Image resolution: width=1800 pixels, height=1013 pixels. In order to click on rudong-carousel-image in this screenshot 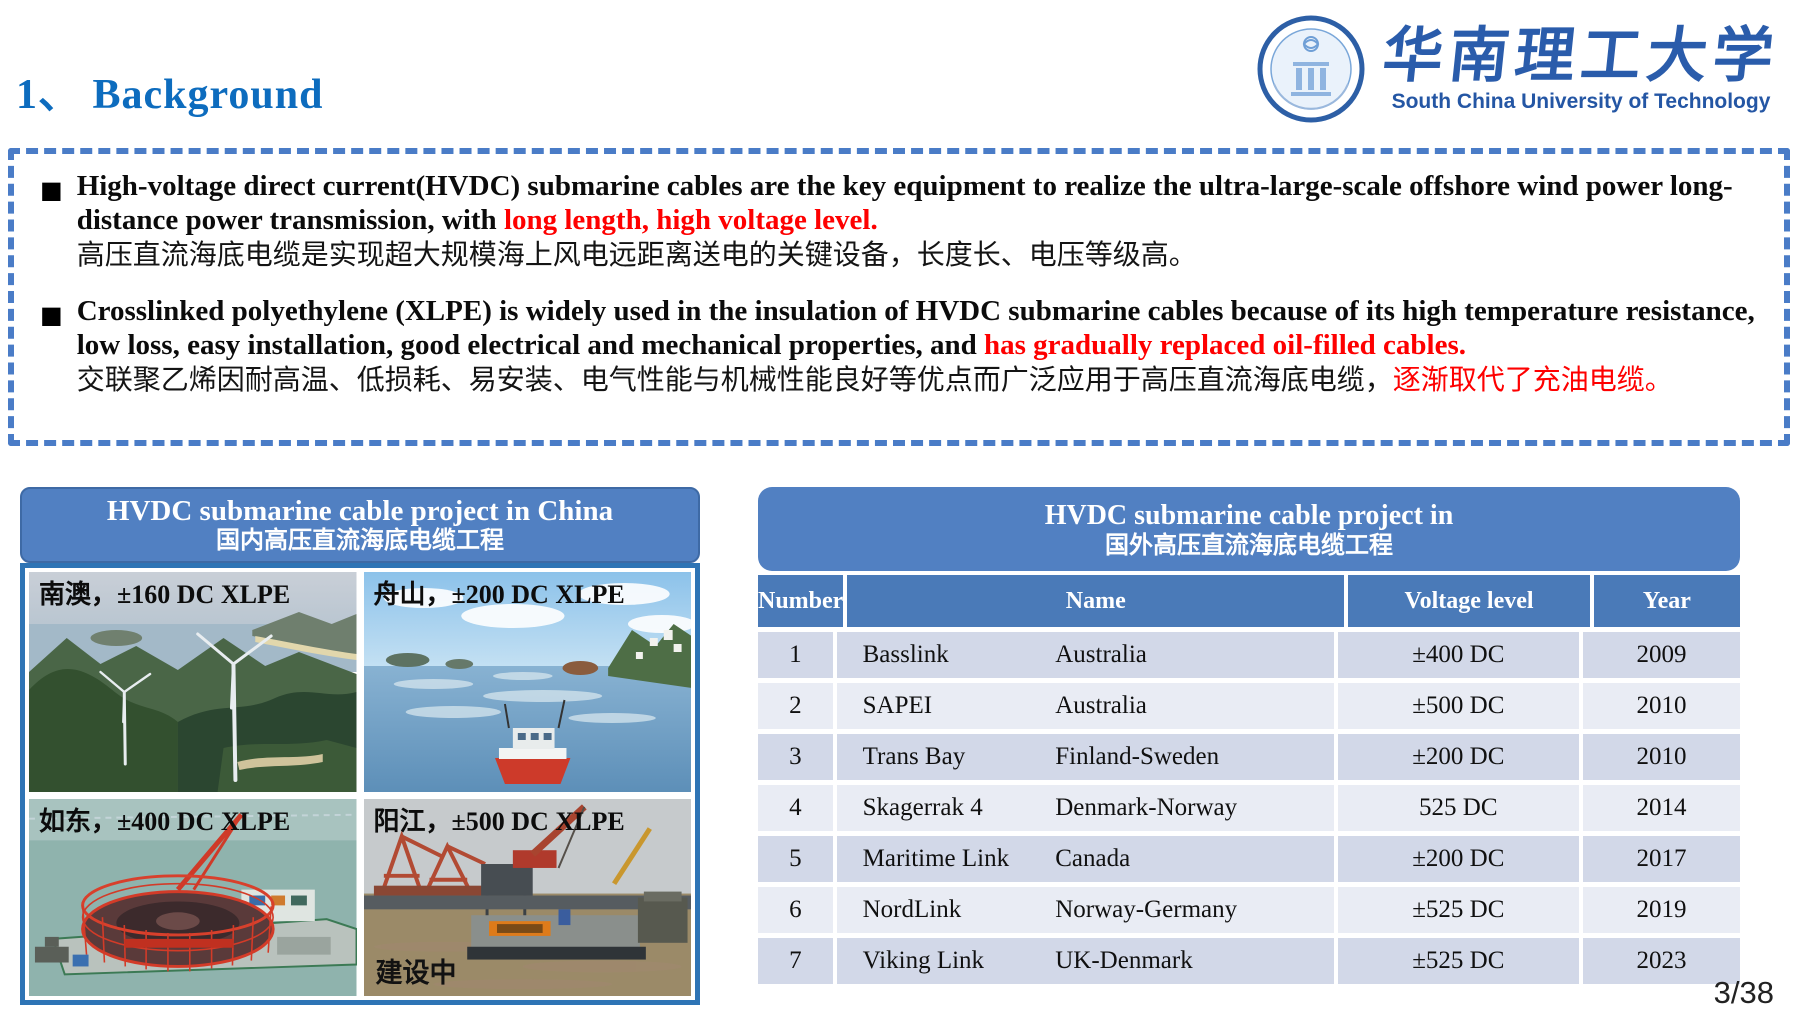, I will do `click(193, 897)`.